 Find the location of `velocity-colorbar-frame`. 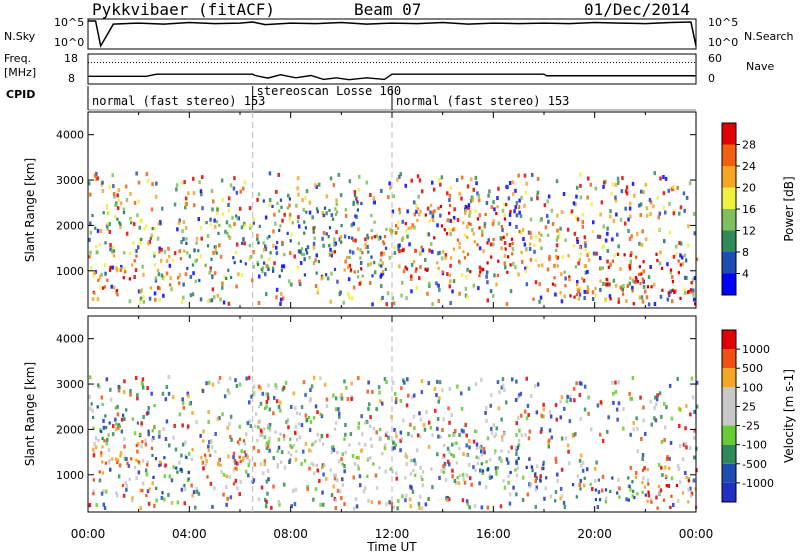

velocity-colorbar-frame is located at coordinates (729, 416).